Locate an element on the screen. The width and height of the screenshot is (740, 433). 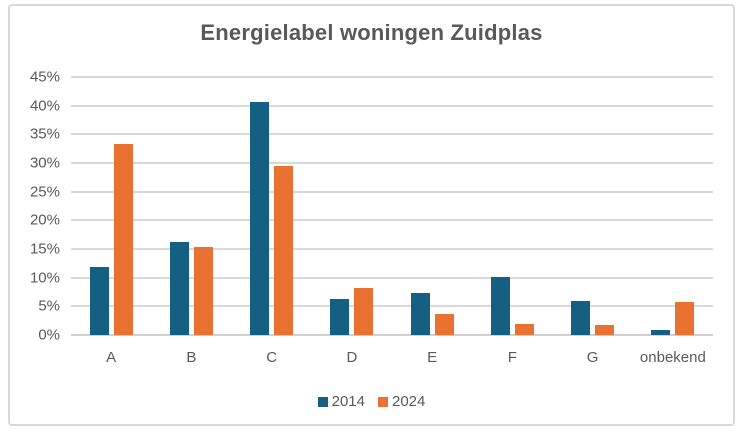
y-axis-tick-label-20pct: 20% is located at coordinates (44, 220).